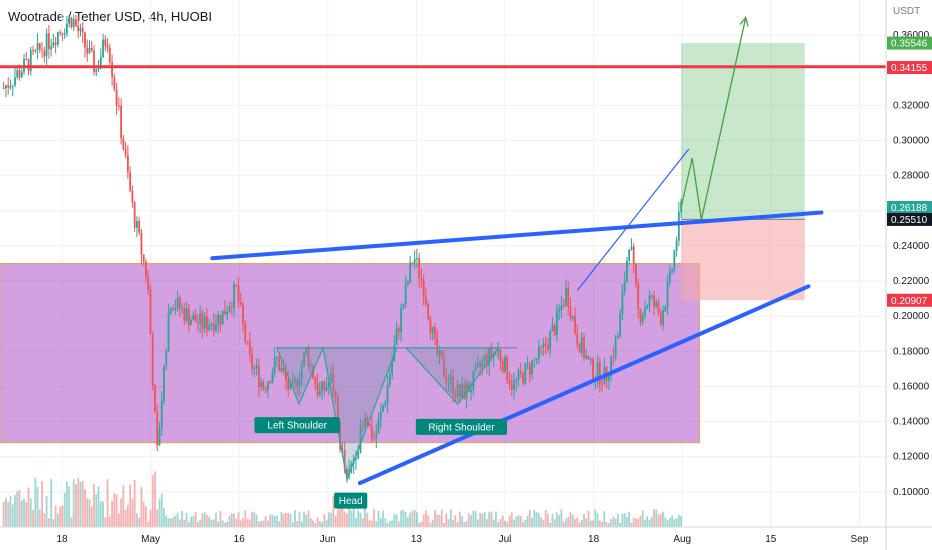  I want to click on x-tick-label: Jul, so click(505, 539).